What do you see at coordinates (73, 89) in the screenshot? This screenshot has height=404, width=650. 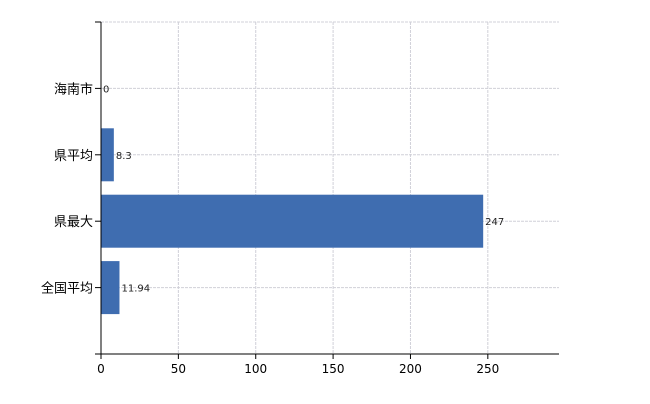 I see `y-tick-label: 海南市` at bounding box center [73, 89].